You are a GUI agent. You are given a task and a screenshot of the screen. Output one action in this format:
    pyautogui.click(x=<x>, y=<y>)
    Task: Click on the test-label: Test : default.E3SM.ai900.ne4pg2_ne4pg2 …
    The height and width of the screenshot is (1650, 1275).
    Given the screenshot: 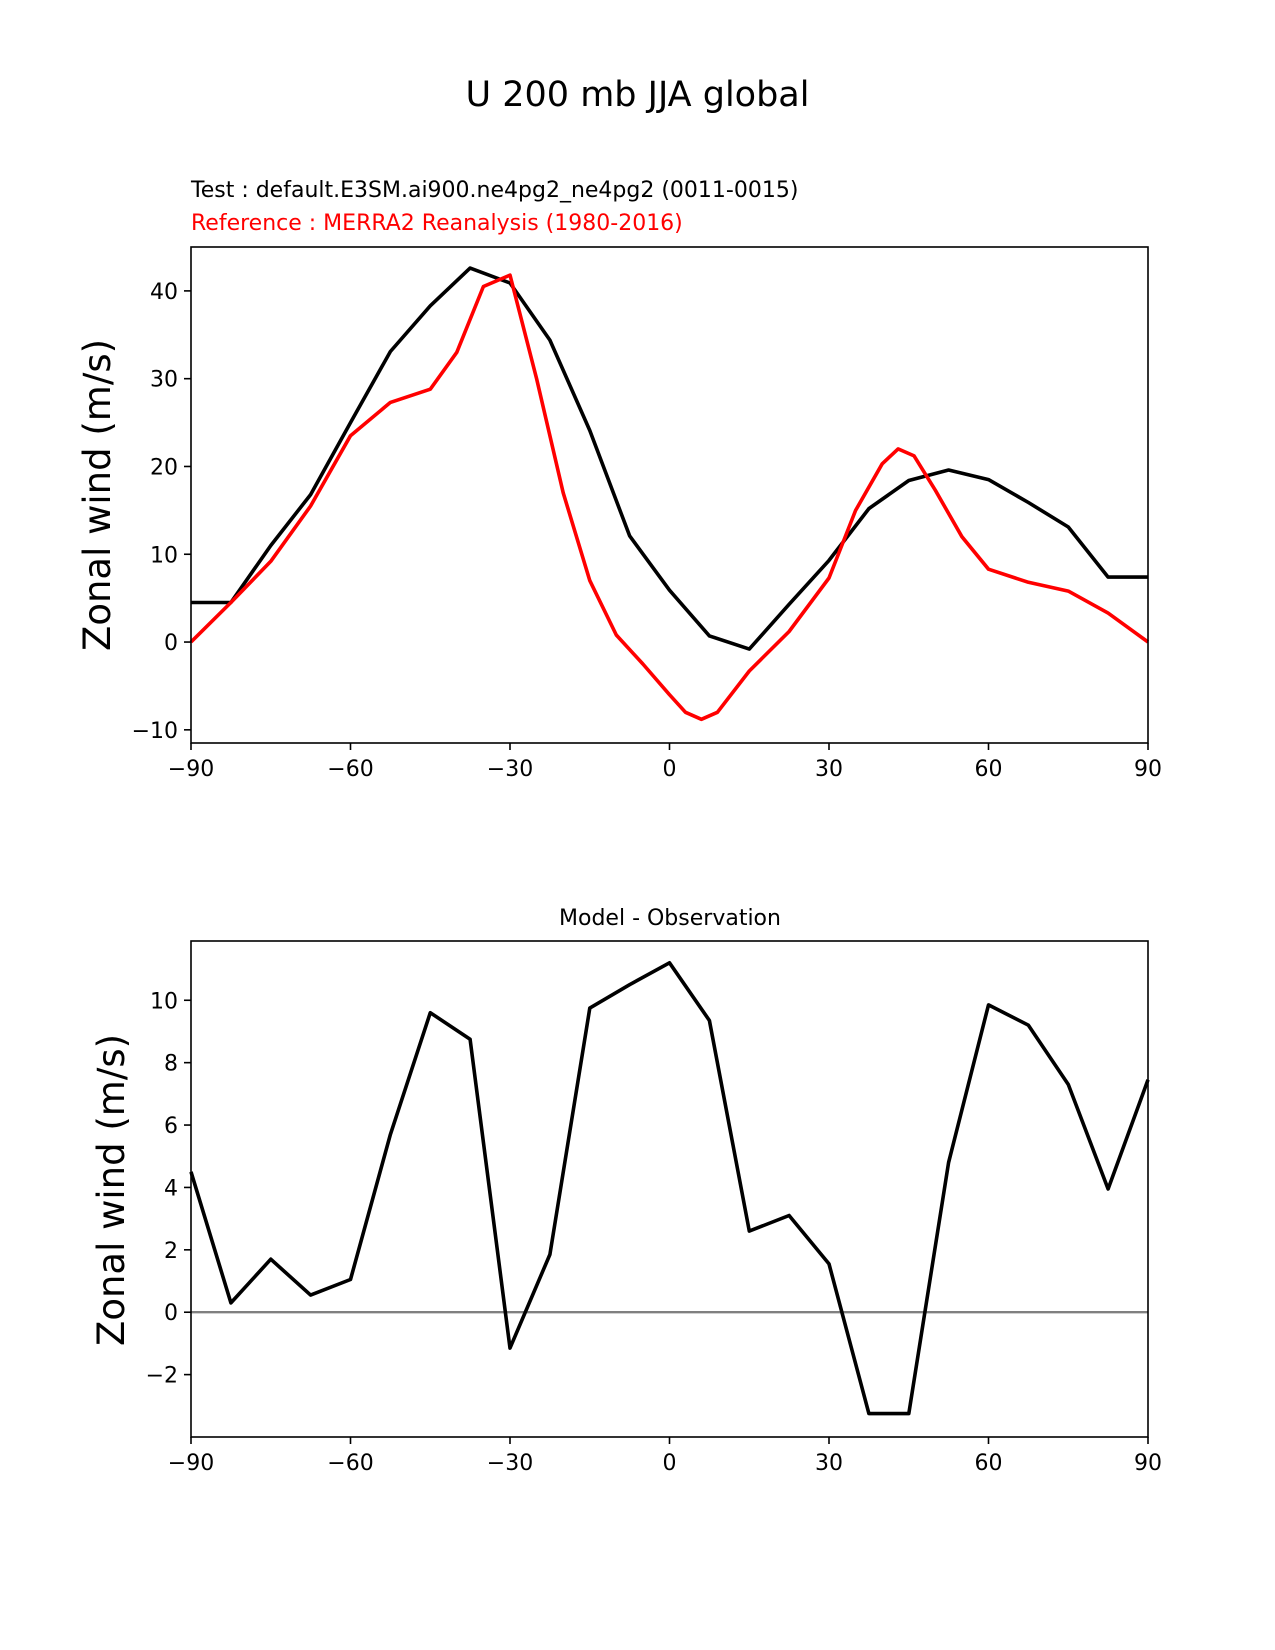 What is the action you would take?
    pyautogui.click(x=494, y=190)
    